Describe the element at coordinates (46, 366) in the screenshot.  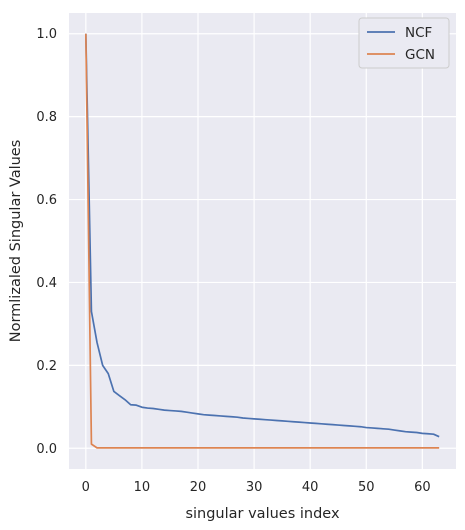
I see `y-tick-label: 0.2` at that location.